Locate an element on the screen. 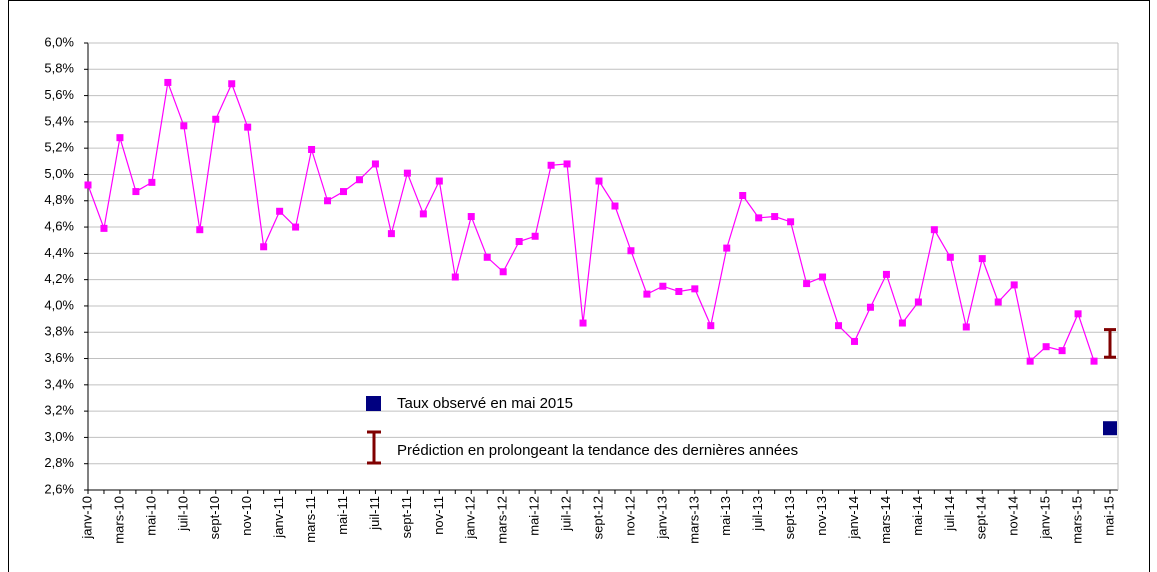 Image resolution: width=1157 pixels, height=572 pixels. prediction-bar is located at coordinates (1110, 343).